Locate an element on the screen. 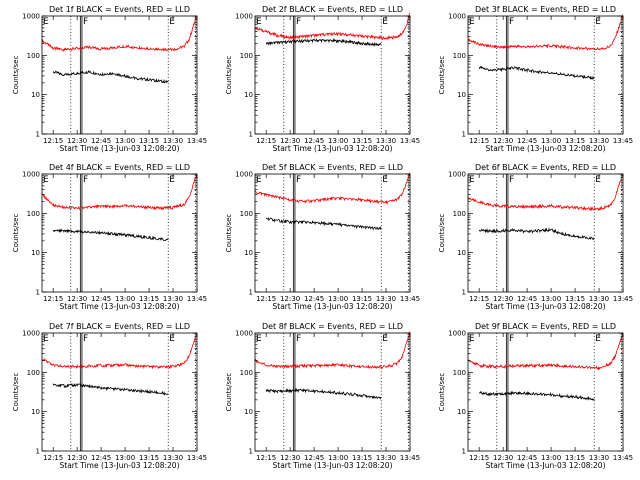 This screenshot has height=480, width=640. panel-title: Det 2f BLACK = Events, RED = LLD is located at coordinates (332, 9).